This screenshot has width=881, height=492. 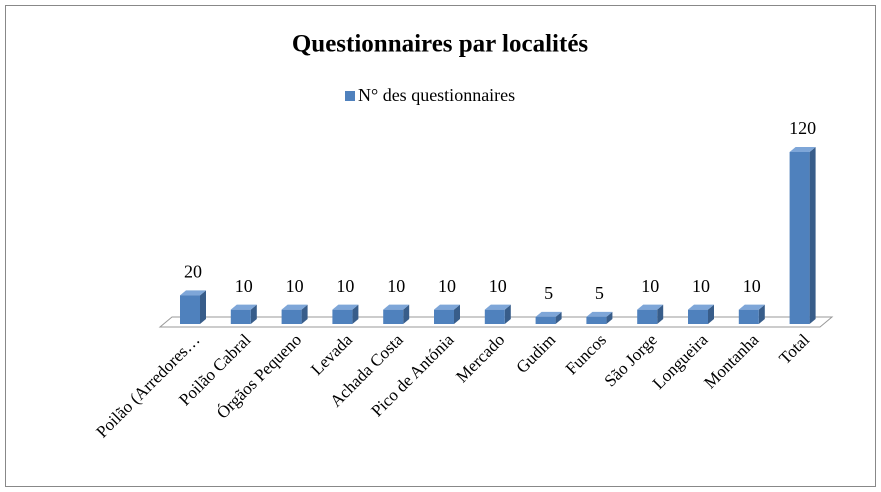 What do you see at coordinates (436, 95) in the screenshot?
I see `legend-label: N° des questionnaires` at bounding box center [436, 95].